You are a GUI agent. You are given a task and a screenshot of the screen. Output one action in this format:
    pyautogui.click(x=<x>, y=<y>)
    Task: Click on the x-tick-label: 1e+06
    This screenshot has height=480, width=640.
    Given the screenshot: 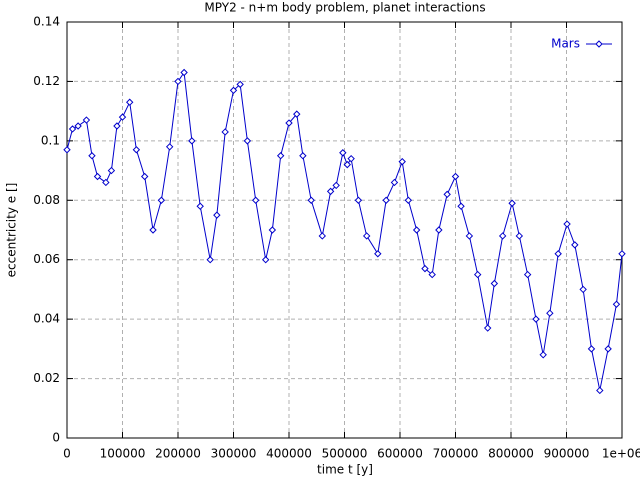 What is the action you would take?
    pyautogui.click(x=621, y=454)
    